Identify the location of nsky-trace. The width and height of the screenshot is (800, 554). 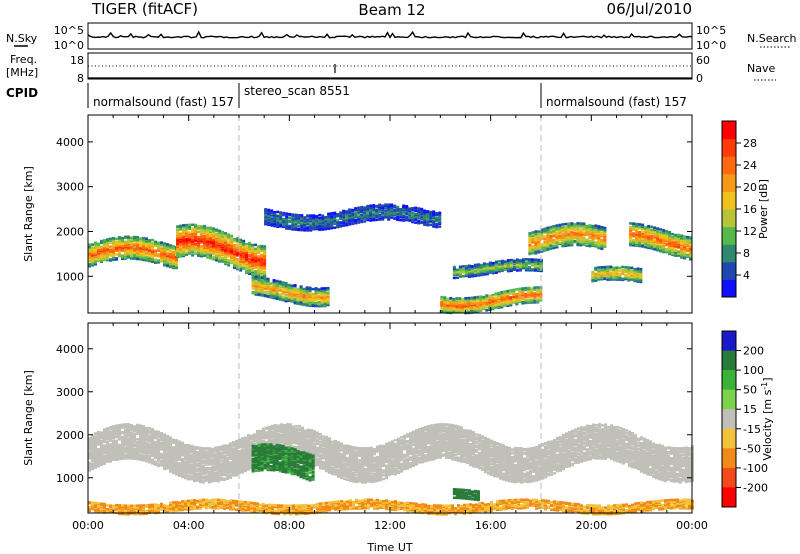
(390, 34).